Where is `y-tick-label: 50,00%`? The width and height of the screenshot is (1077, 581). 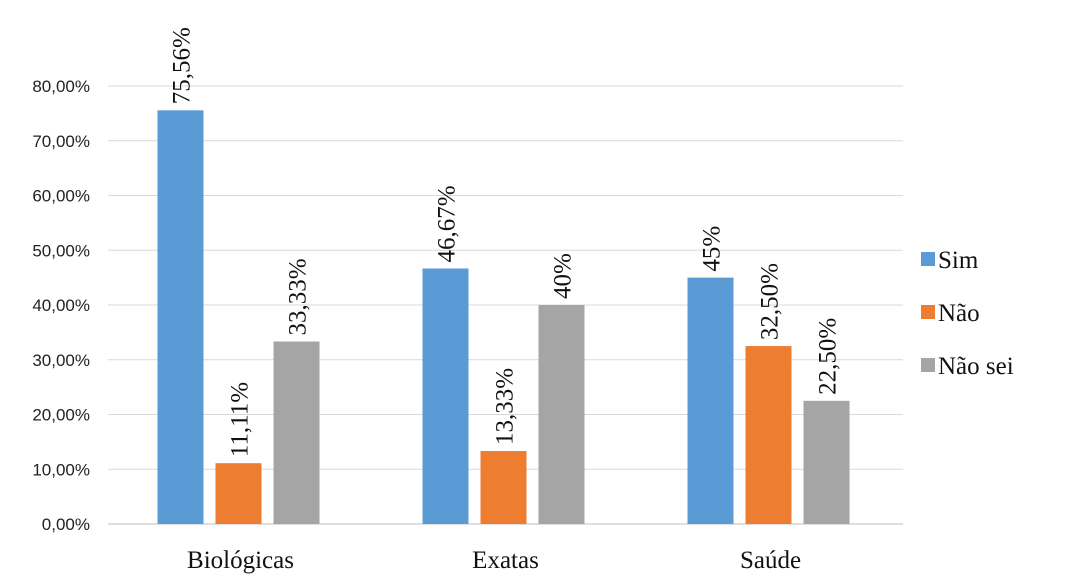
y-tick-label: 50,00% is located at coordinates (61, 250).